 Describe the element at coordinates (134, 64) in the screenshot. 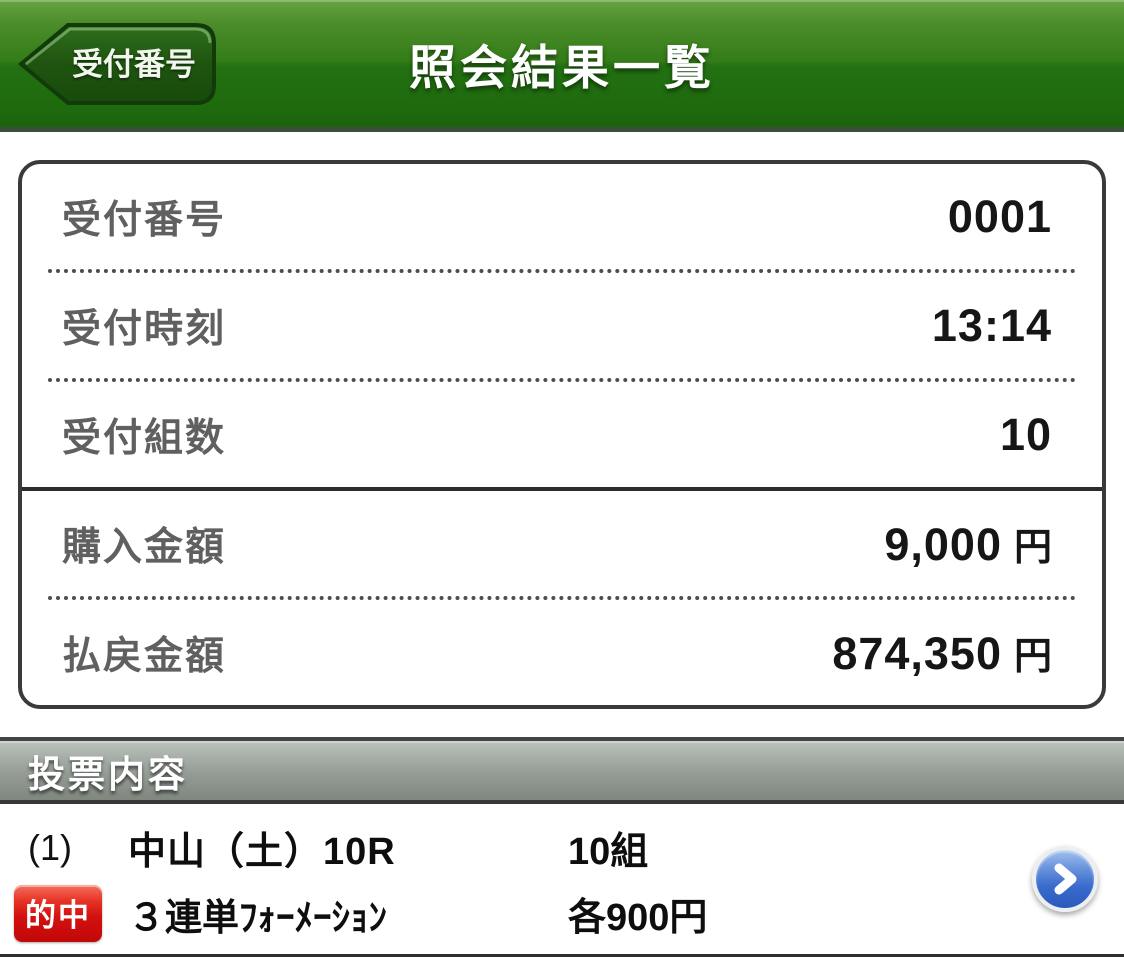

I see `back-button-label: 受付番号` at that location.